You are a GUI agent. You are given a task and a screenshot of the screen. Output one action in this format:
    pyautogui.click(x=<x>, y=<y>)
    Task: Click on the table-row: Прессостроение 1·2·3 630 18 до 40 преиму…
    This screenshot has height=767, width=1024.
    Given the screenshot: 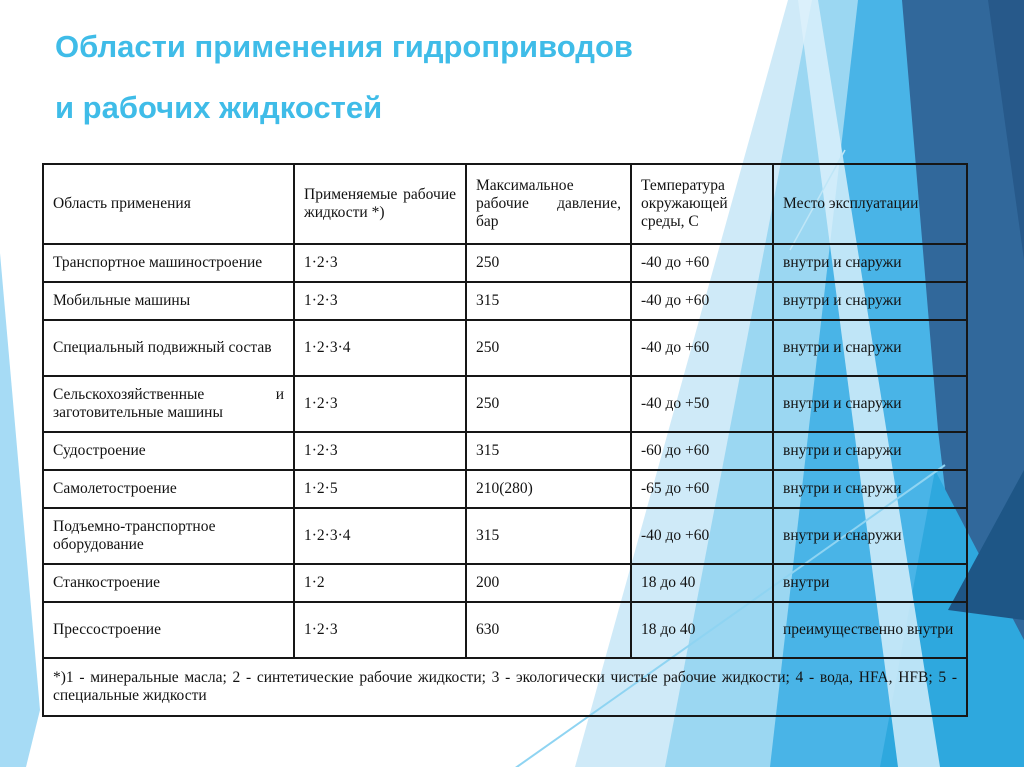 What is the action you would take?
    pyautogui.click(x=505, y=630)
    